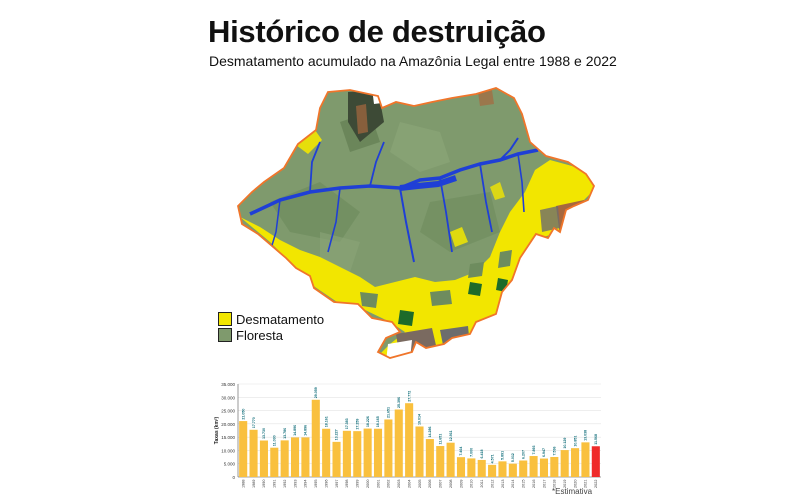 This screenshot has height=500, width=800. What do you see at coordinates (440, 439) in the screenshot?
I see `bar-data-label: 11.651` at bounding box center [440, 439].